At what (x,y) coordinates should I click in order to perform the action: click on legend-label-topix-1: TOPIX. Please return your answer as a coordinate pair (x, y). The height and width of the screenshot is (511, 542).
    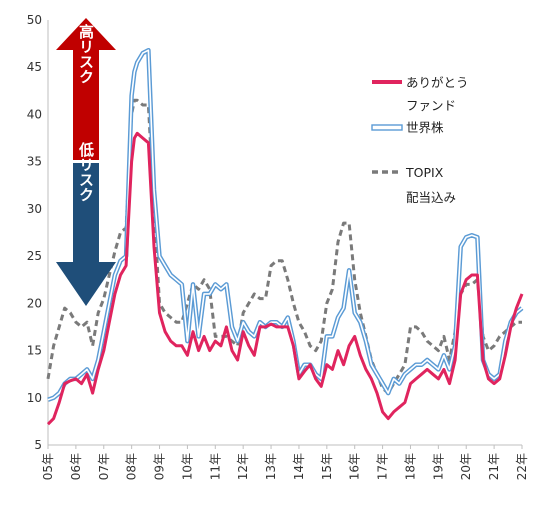
    Looking at the image, I should click on (424, 172).